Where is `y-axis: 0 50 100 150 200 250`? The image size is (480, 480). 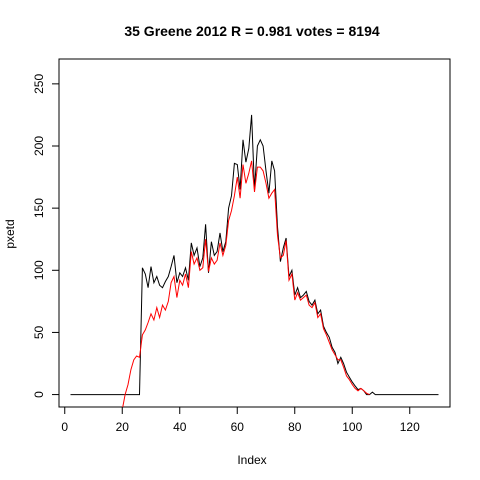
y-axis: 0 50 100 150 200 250 is located at coordinates (46, 236).